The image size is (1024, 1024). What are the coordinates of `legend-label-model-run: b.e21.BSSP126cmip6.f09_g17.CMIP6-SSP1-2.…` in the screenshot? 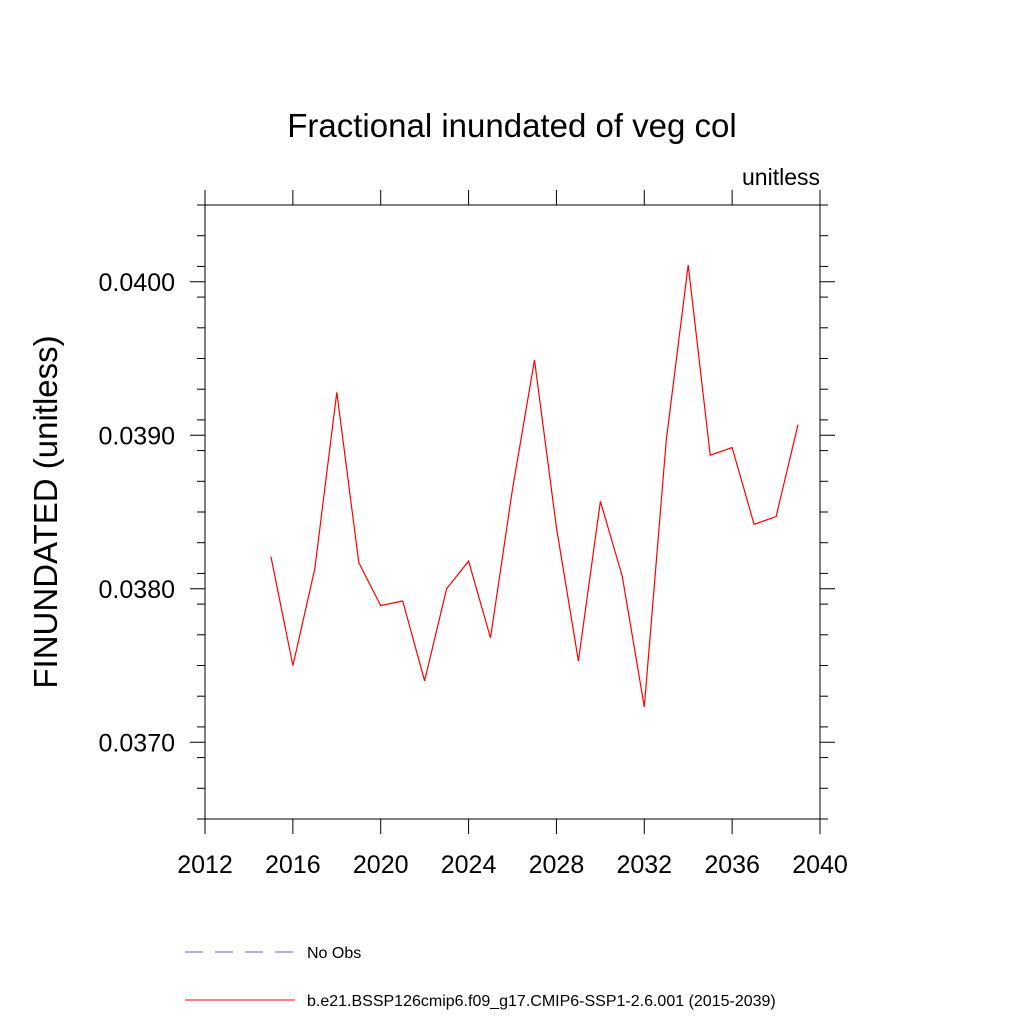 It's located at (541, 1001).